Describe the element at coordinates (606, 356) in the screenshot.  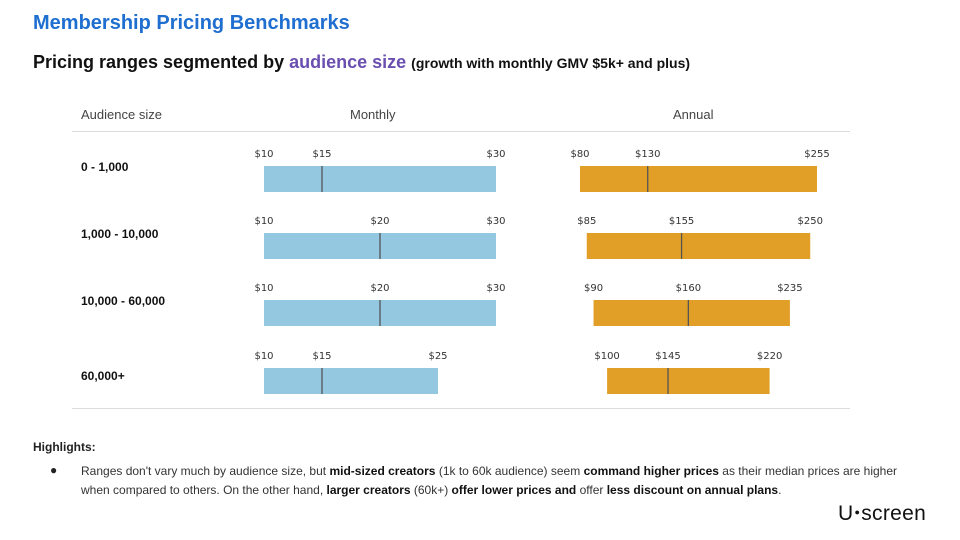
I see `annual-value-label: $100` at that location.